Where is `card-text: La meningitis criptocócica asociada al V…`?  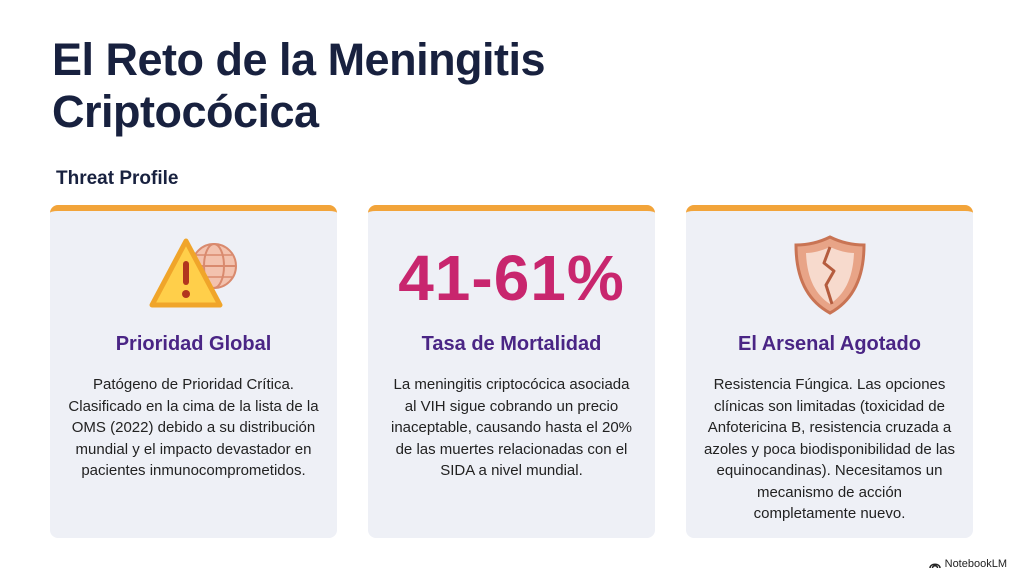 card-text: La meningitis criptocócica asociada al V… is located at coordinates (511, 427).